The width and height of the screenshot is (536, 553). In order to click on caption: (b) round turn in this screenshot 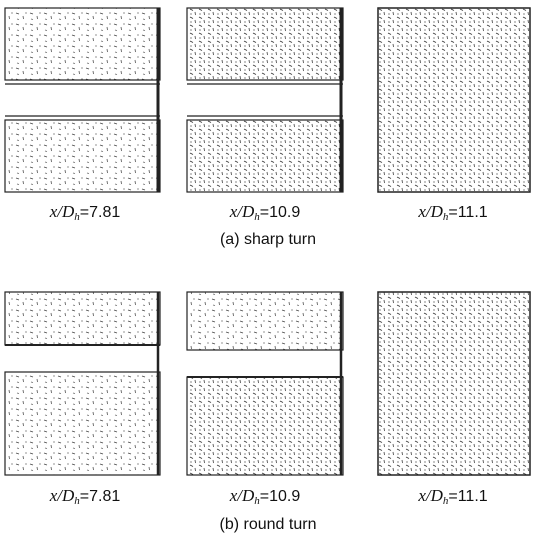, I will do `click(268, 524)`.